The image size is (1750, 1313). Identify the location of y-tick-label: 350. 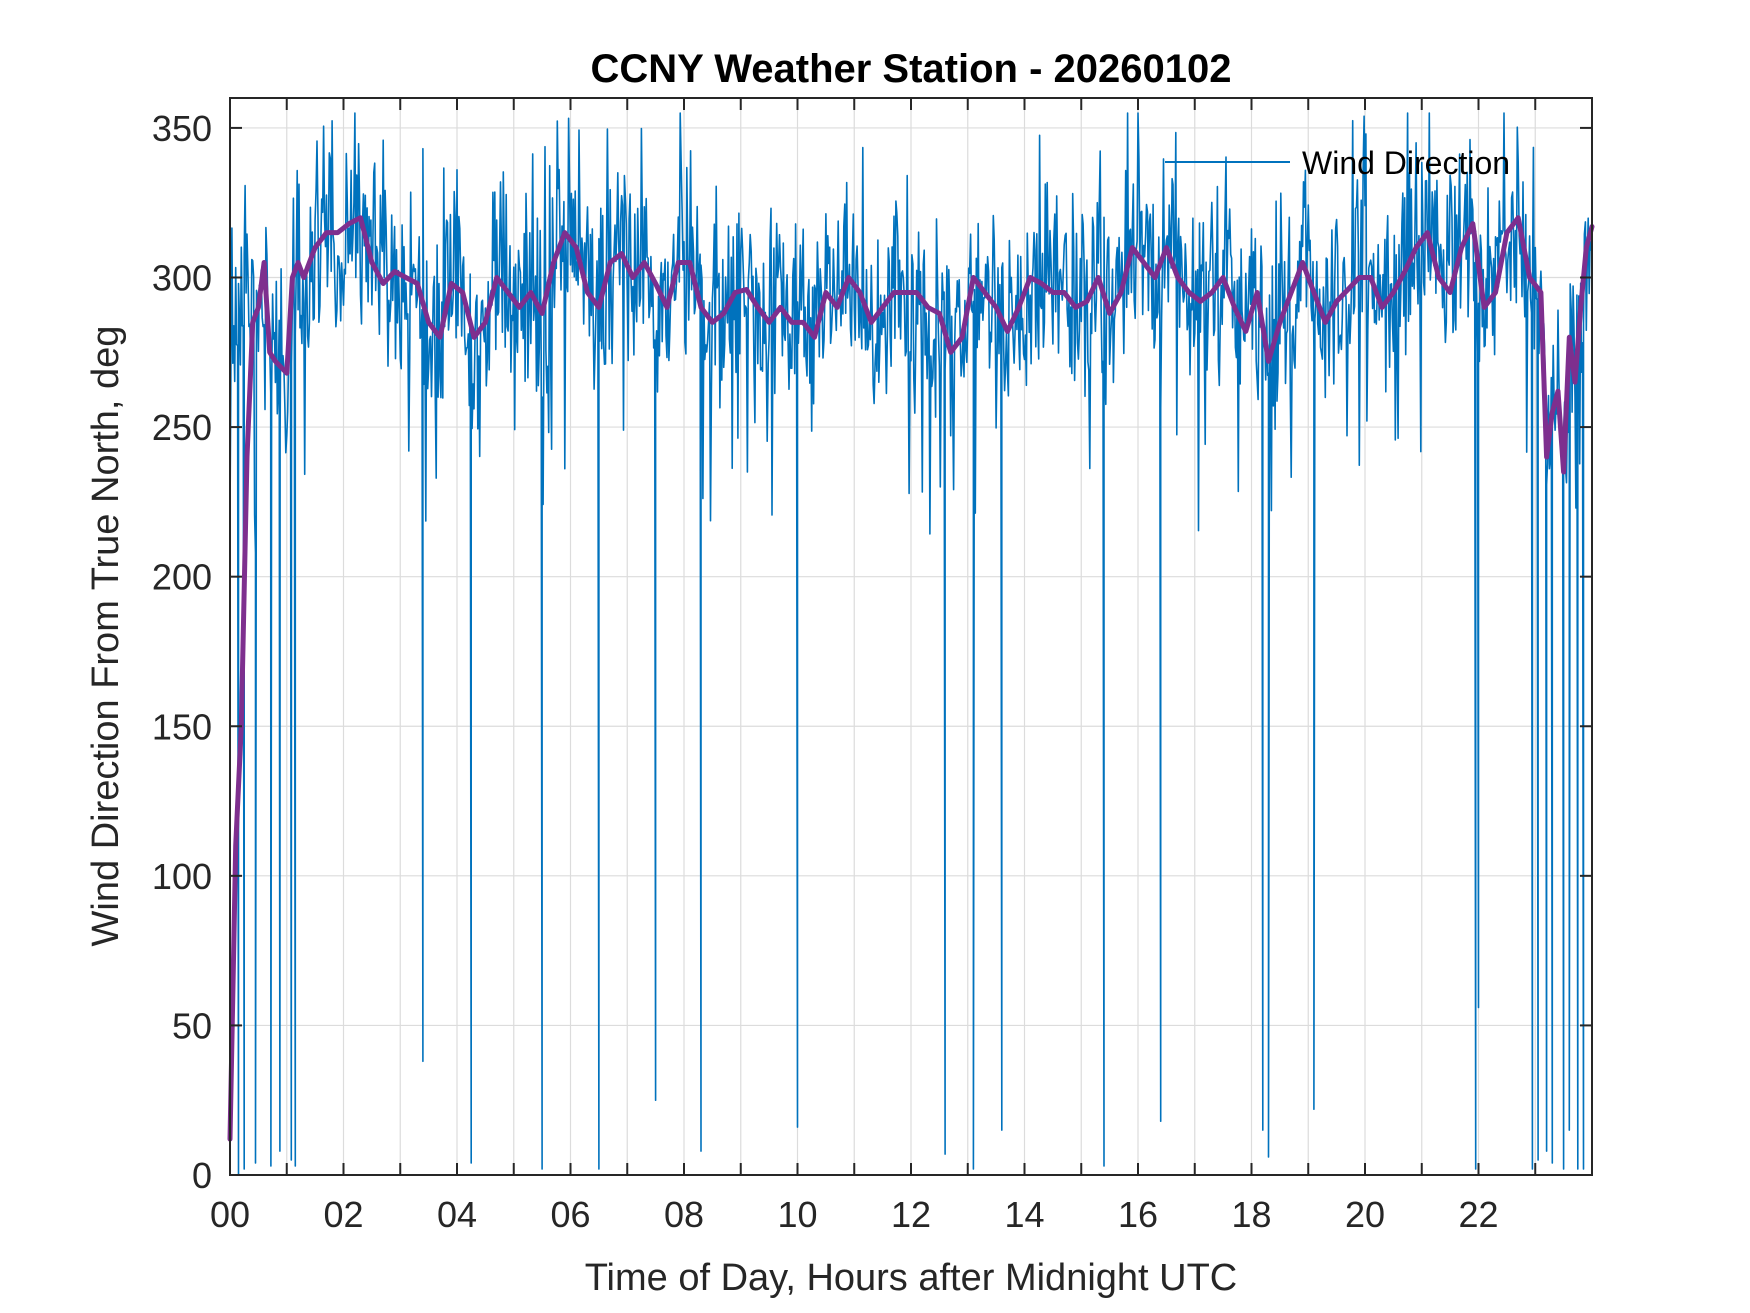
(182, 128).